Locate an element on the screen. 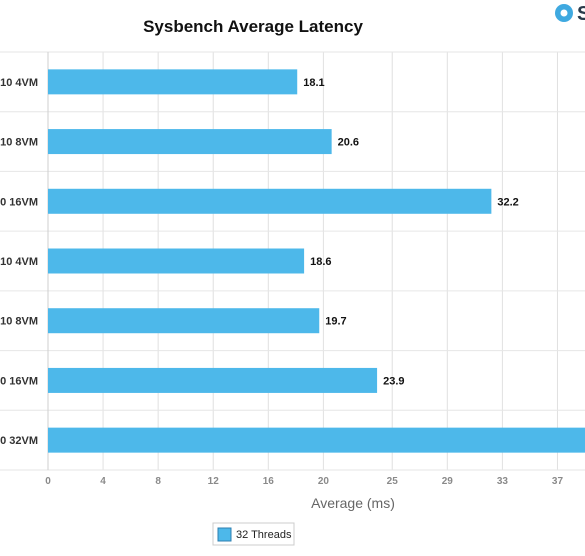 The width and height of the screenshot is (585, 556). x-tick-label: 29 is located at coordinates (448, 481).